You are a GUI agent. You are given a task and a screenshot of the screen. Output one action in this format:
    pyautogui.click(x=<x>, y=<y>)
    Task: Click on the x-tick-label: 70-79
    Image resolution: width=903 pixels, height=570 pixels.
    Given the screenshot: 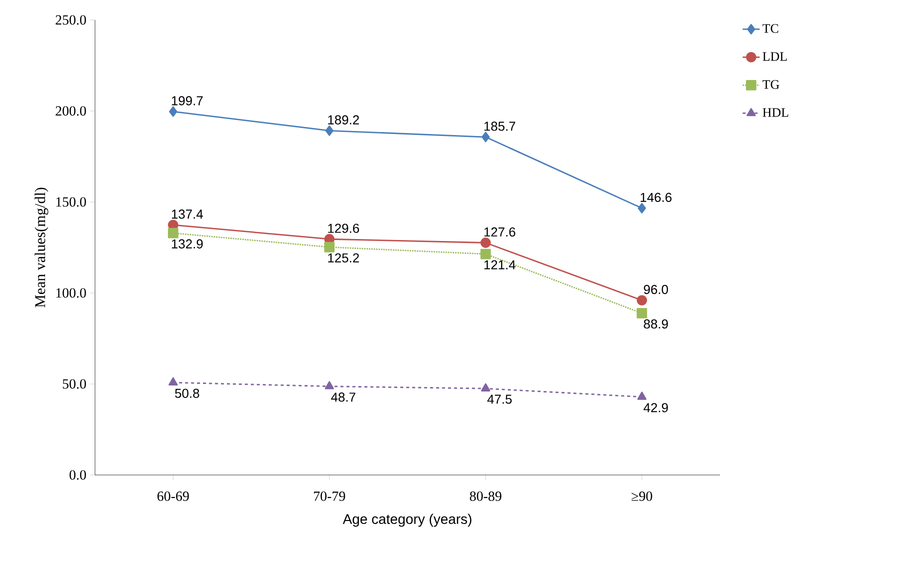 What is the action you would take?
    pyautogui.click(x=330, y=496)
    